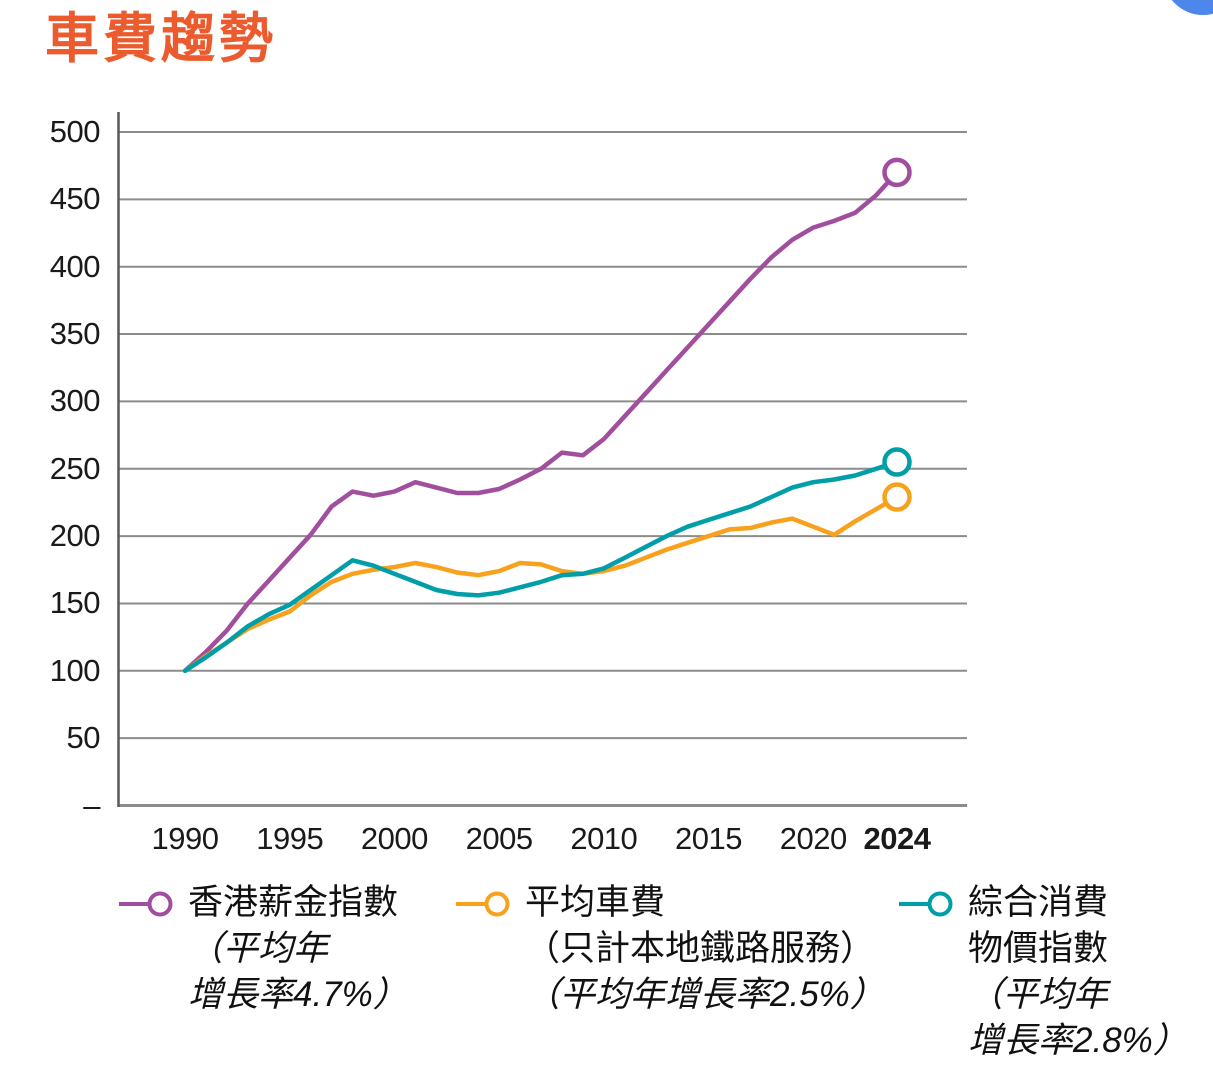  Describe the element at coordinates (75, 199) in the screenshot. I see `y-tick-label-450: 450` at that location.